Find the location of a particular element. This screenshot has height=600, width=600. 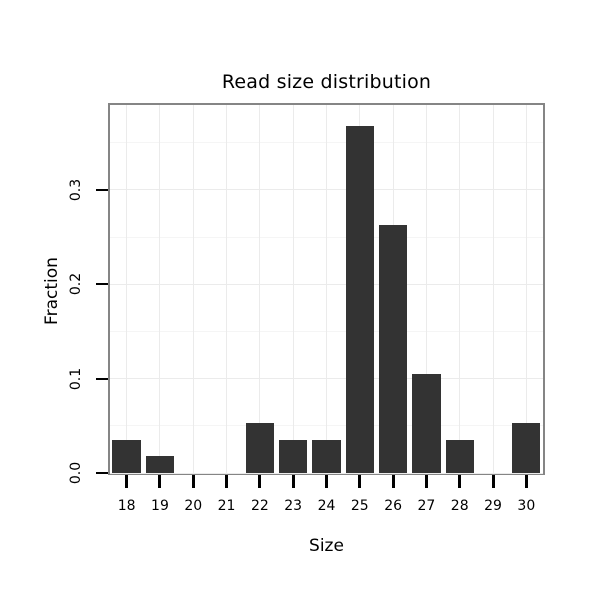

x-tick-label: 20 is located at coordinates (193, 506).